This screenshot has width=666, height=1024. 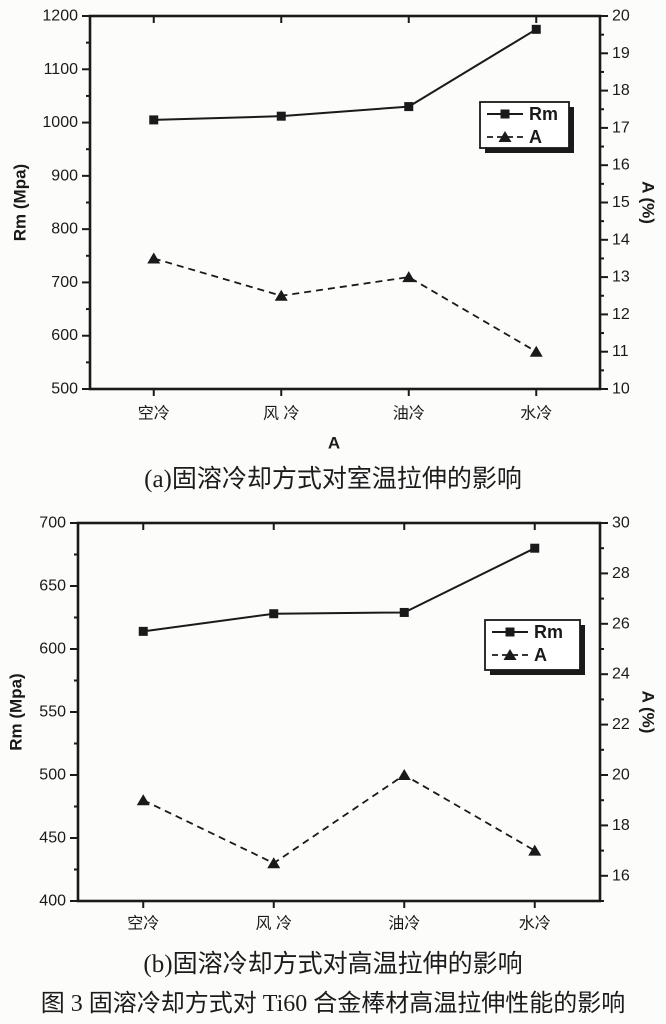 I want to click on right-axis-tick-label: 24, so click(x=621, y=674).